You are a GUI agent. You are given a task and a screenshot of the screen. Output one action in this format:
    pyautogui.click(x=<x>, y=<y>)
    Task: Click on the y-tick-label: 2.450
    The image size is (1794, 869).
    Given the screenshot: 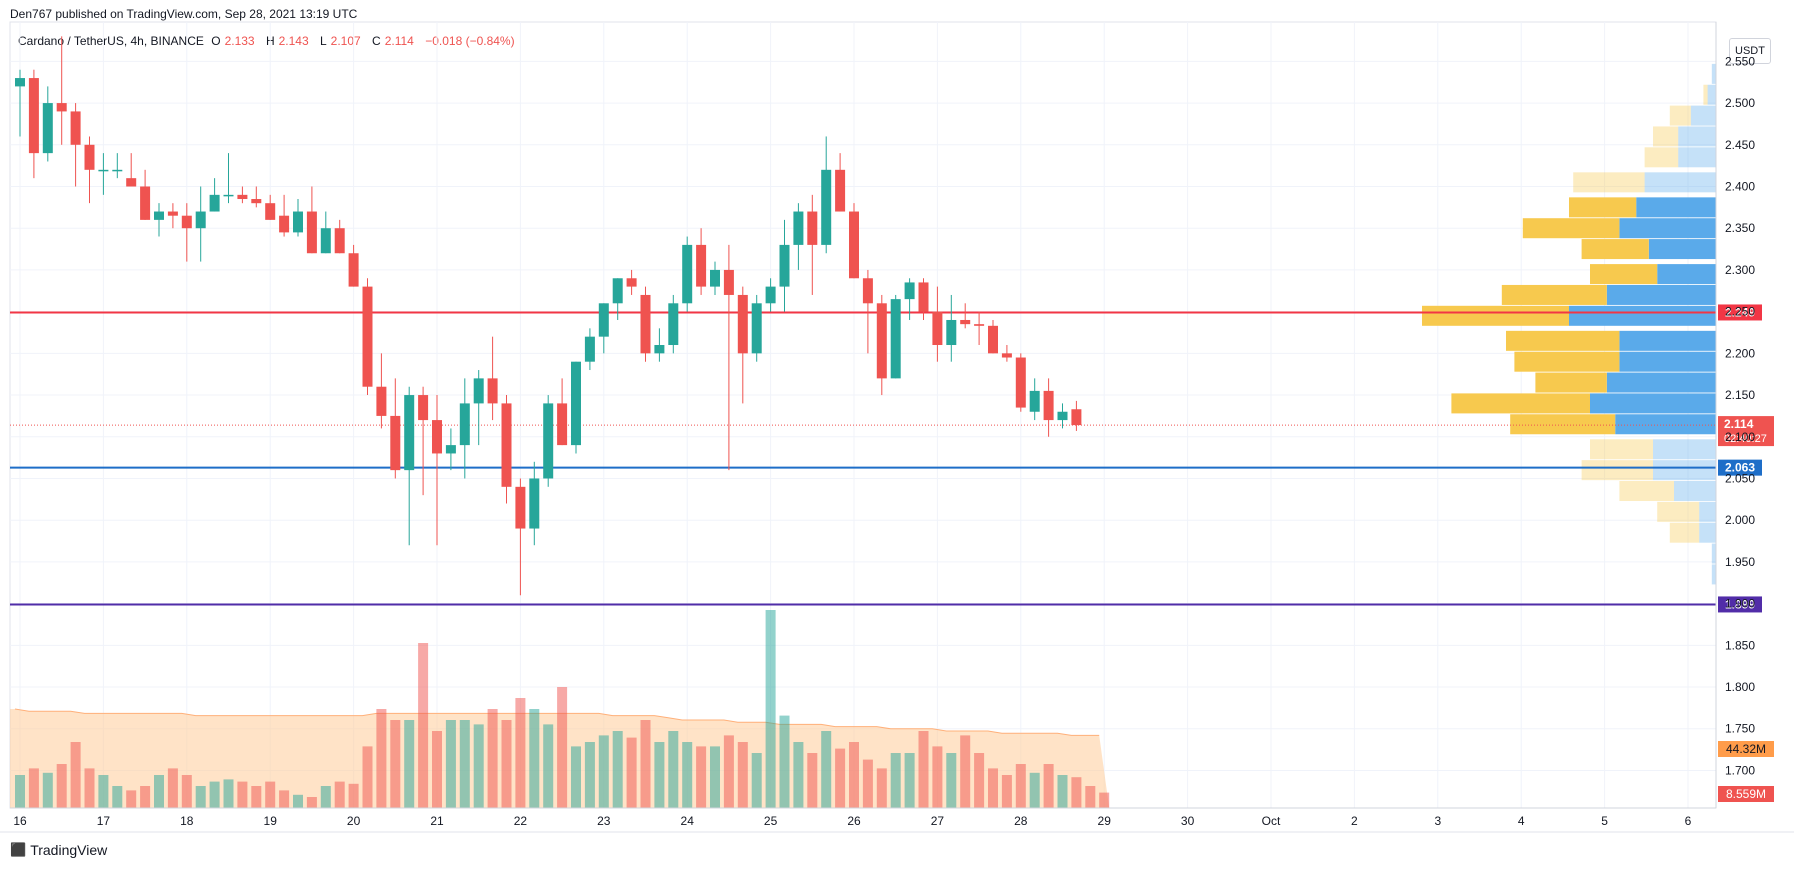 What is the action you would take?
    pyautogui.click(x=1740, y=145)
    